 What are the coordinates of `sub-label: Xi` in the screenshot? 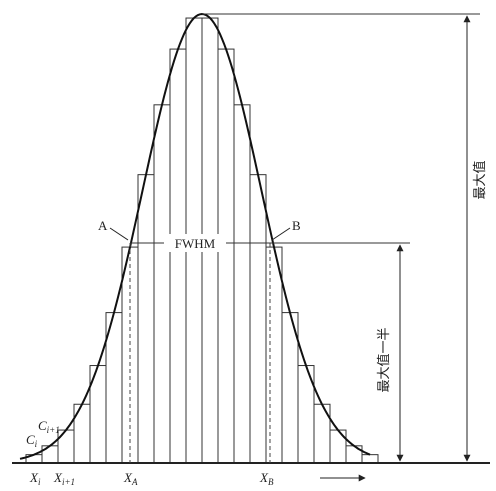 It's located at (35, 478).